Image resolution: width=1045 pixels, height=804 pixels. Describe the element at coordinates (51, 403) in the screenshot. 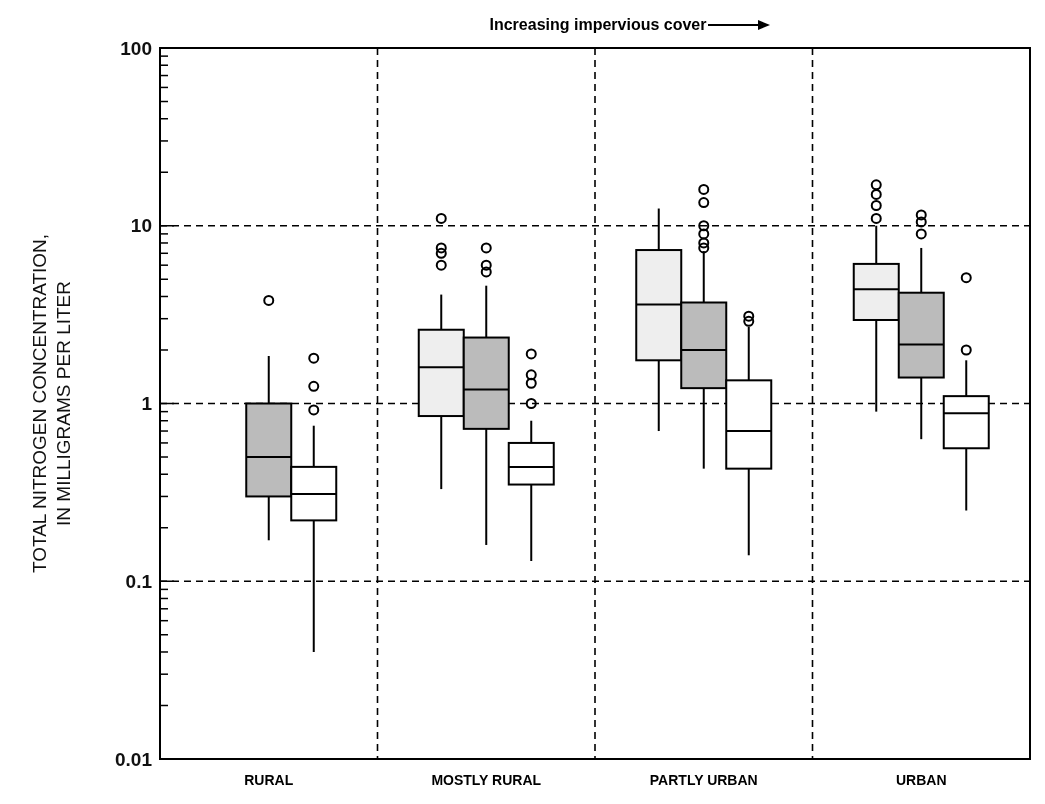

I see `y-axis-title: TOTAL NITROGEN CONCENTRATION, IN MILLIGRAMS PER LITER` at that location.